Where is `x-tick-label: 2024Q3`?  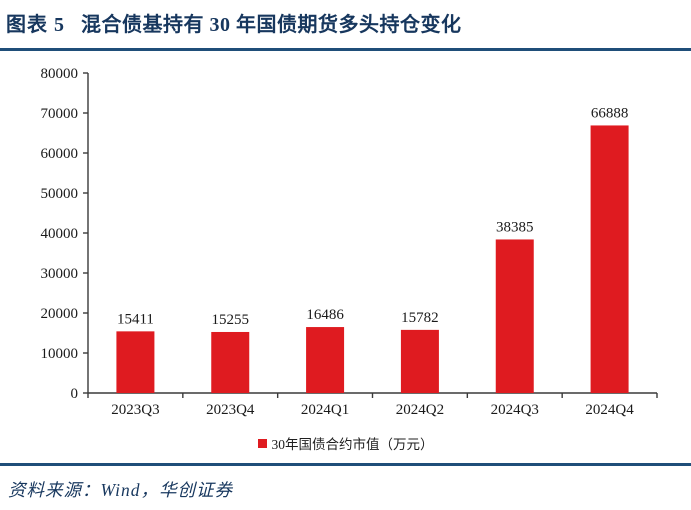
x-tick-label: 2024Q3 is located at coordinates (515, 410).